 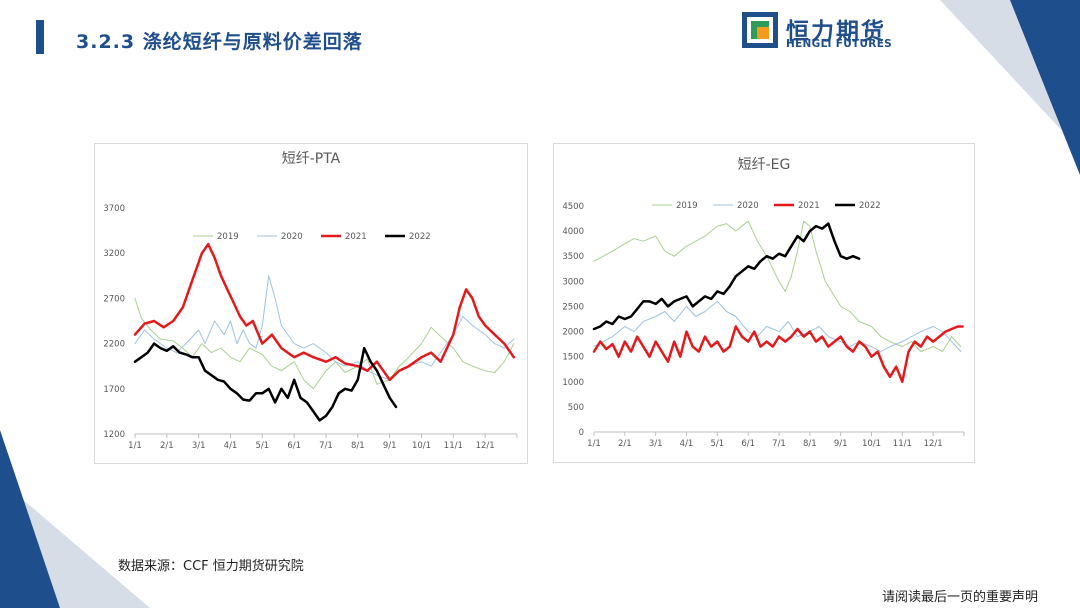 What do you see at coordinates (114, 254) in the screenshot?
I see `chart1-y-tick-label: 3200` at bounding box center [114, 254].